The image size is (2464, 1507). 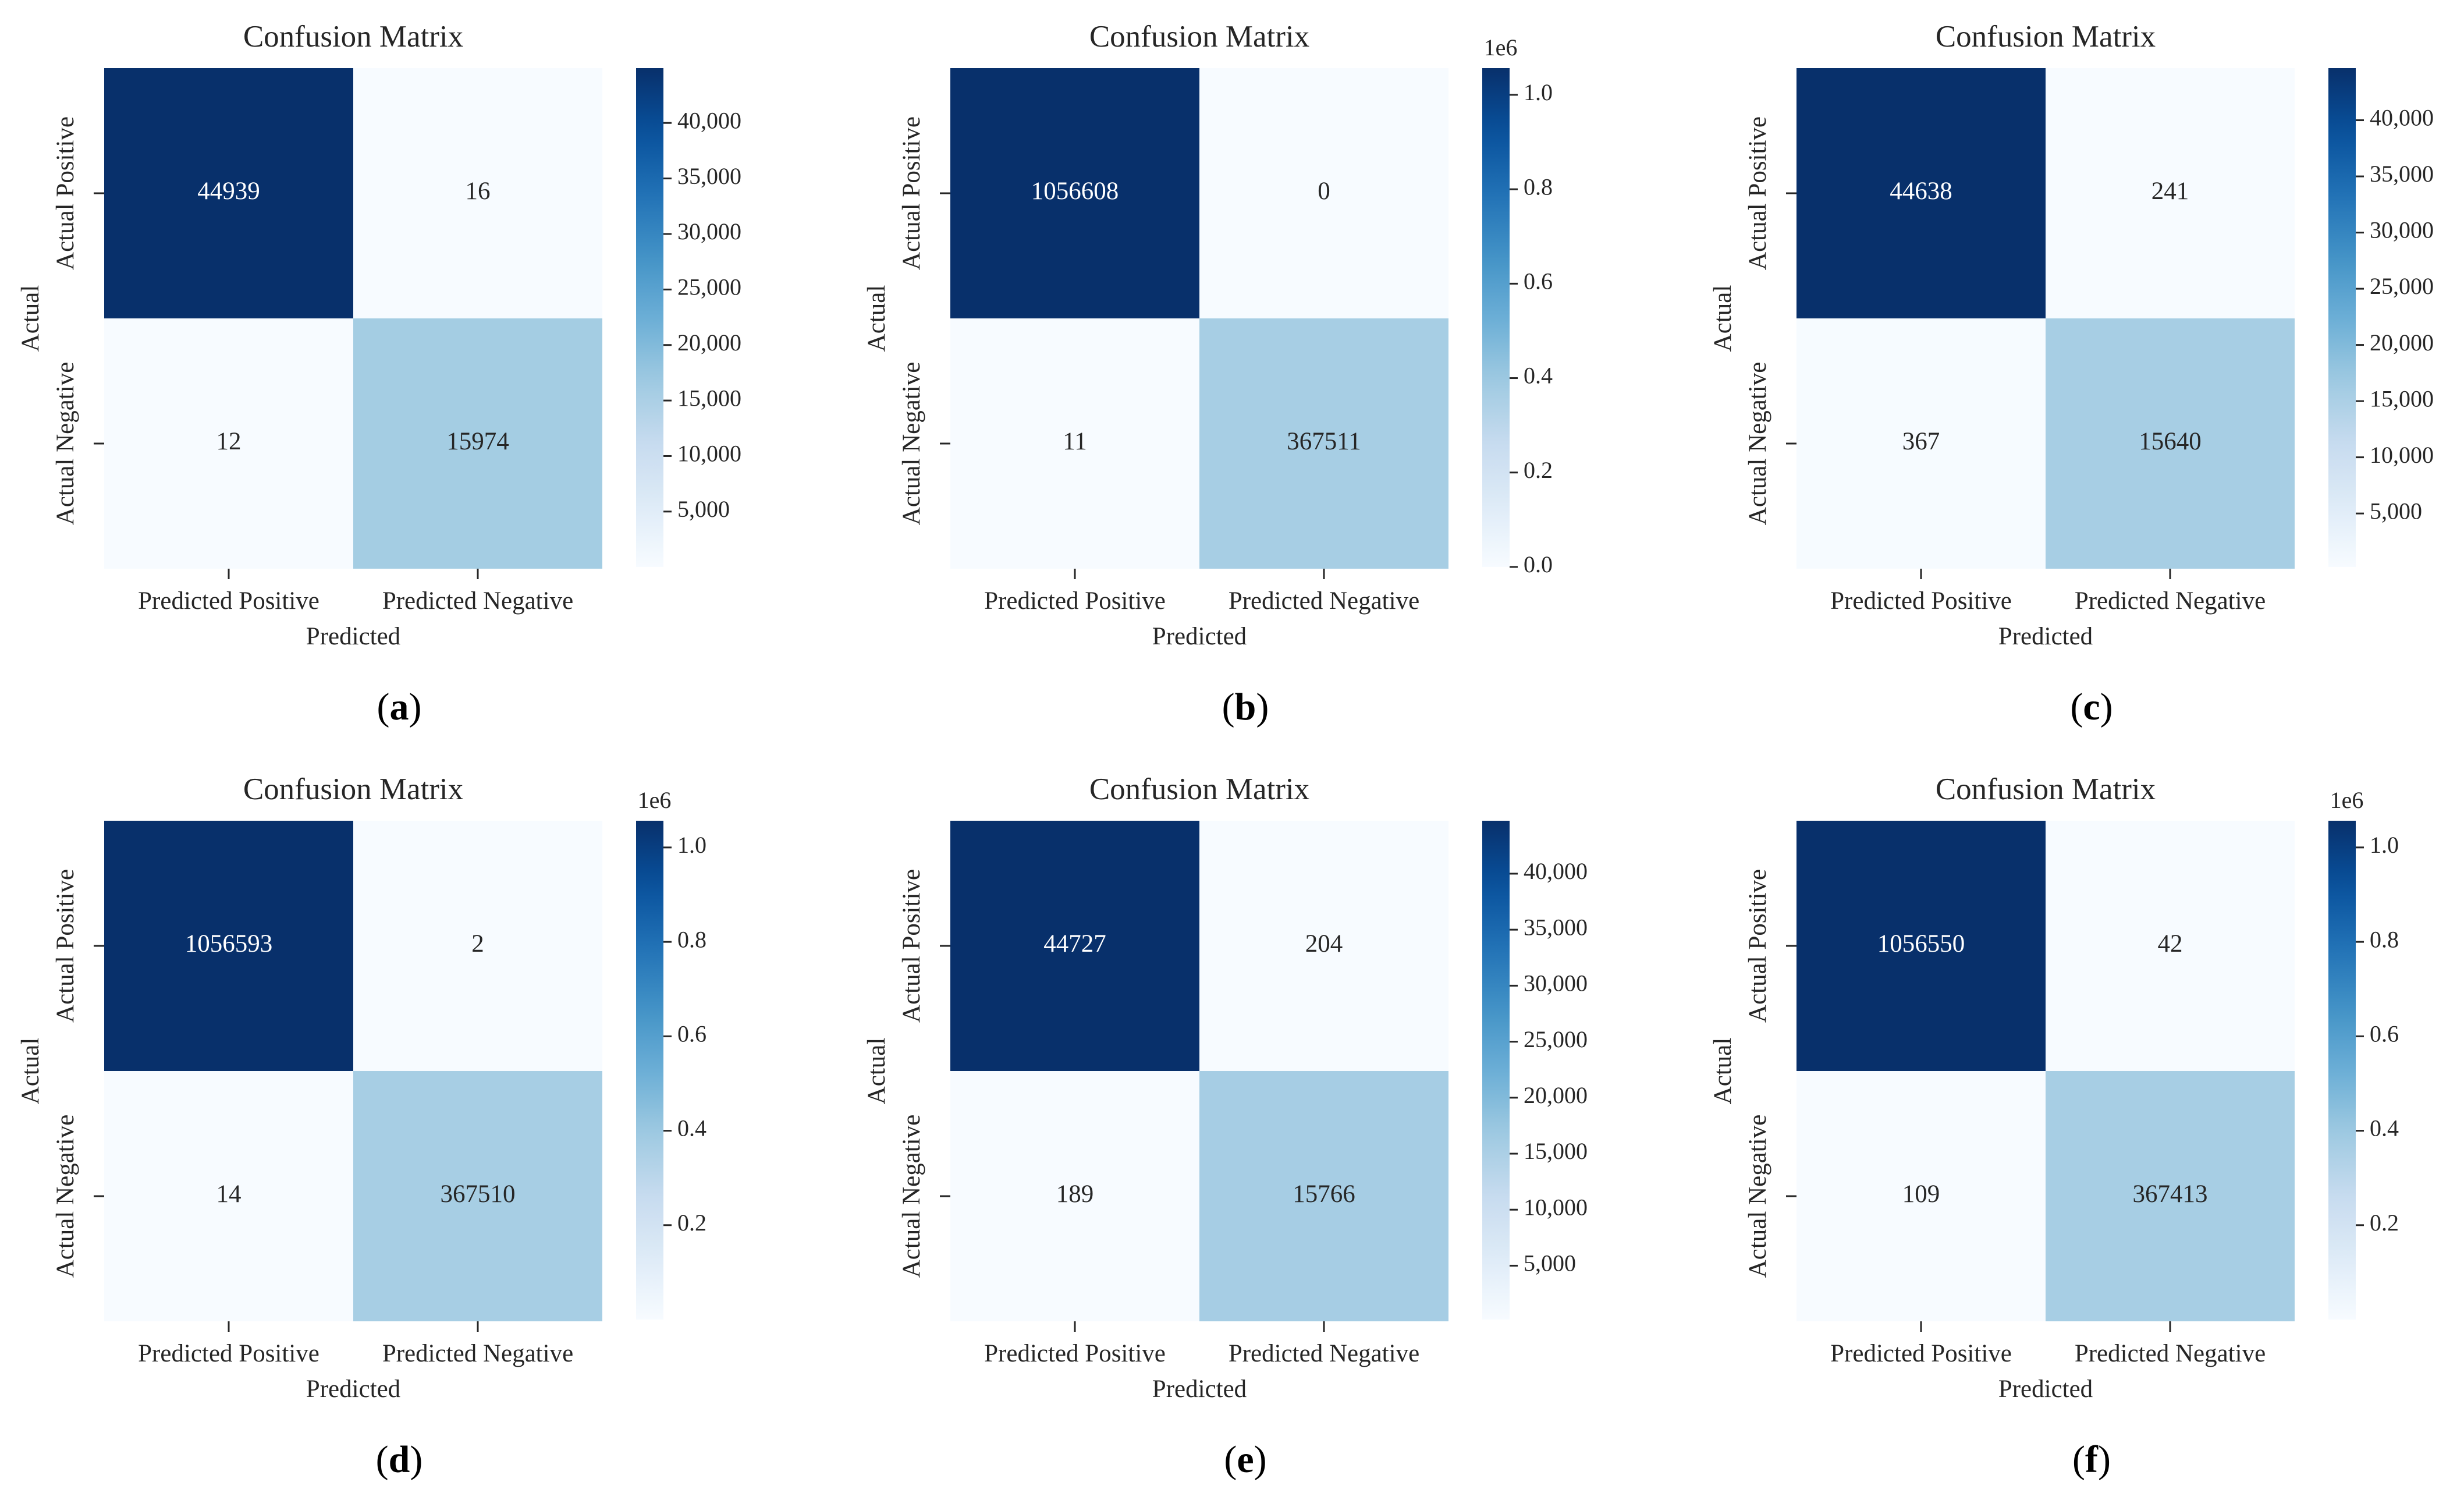 What do you see at coordinates (477, 944) in the screenshot?
I see `cell-value-label: 2` at bounding box center [477, 944].